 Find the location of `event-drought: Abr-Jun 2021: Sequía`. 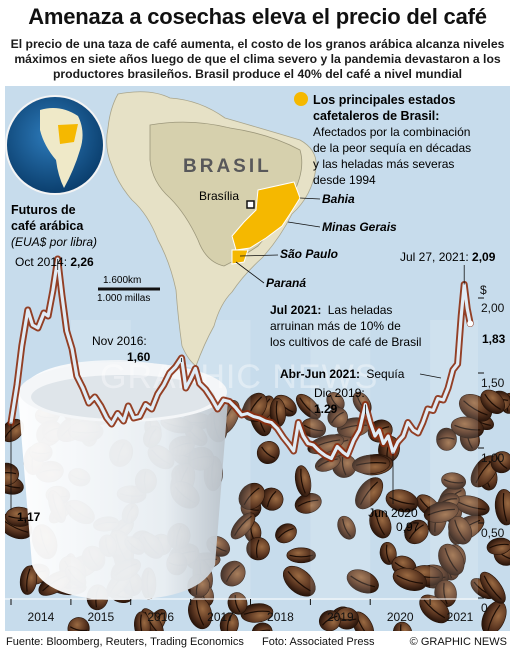

event-drought: Abr-Jun 2021: Sequía is located at coordinates (342, 374).